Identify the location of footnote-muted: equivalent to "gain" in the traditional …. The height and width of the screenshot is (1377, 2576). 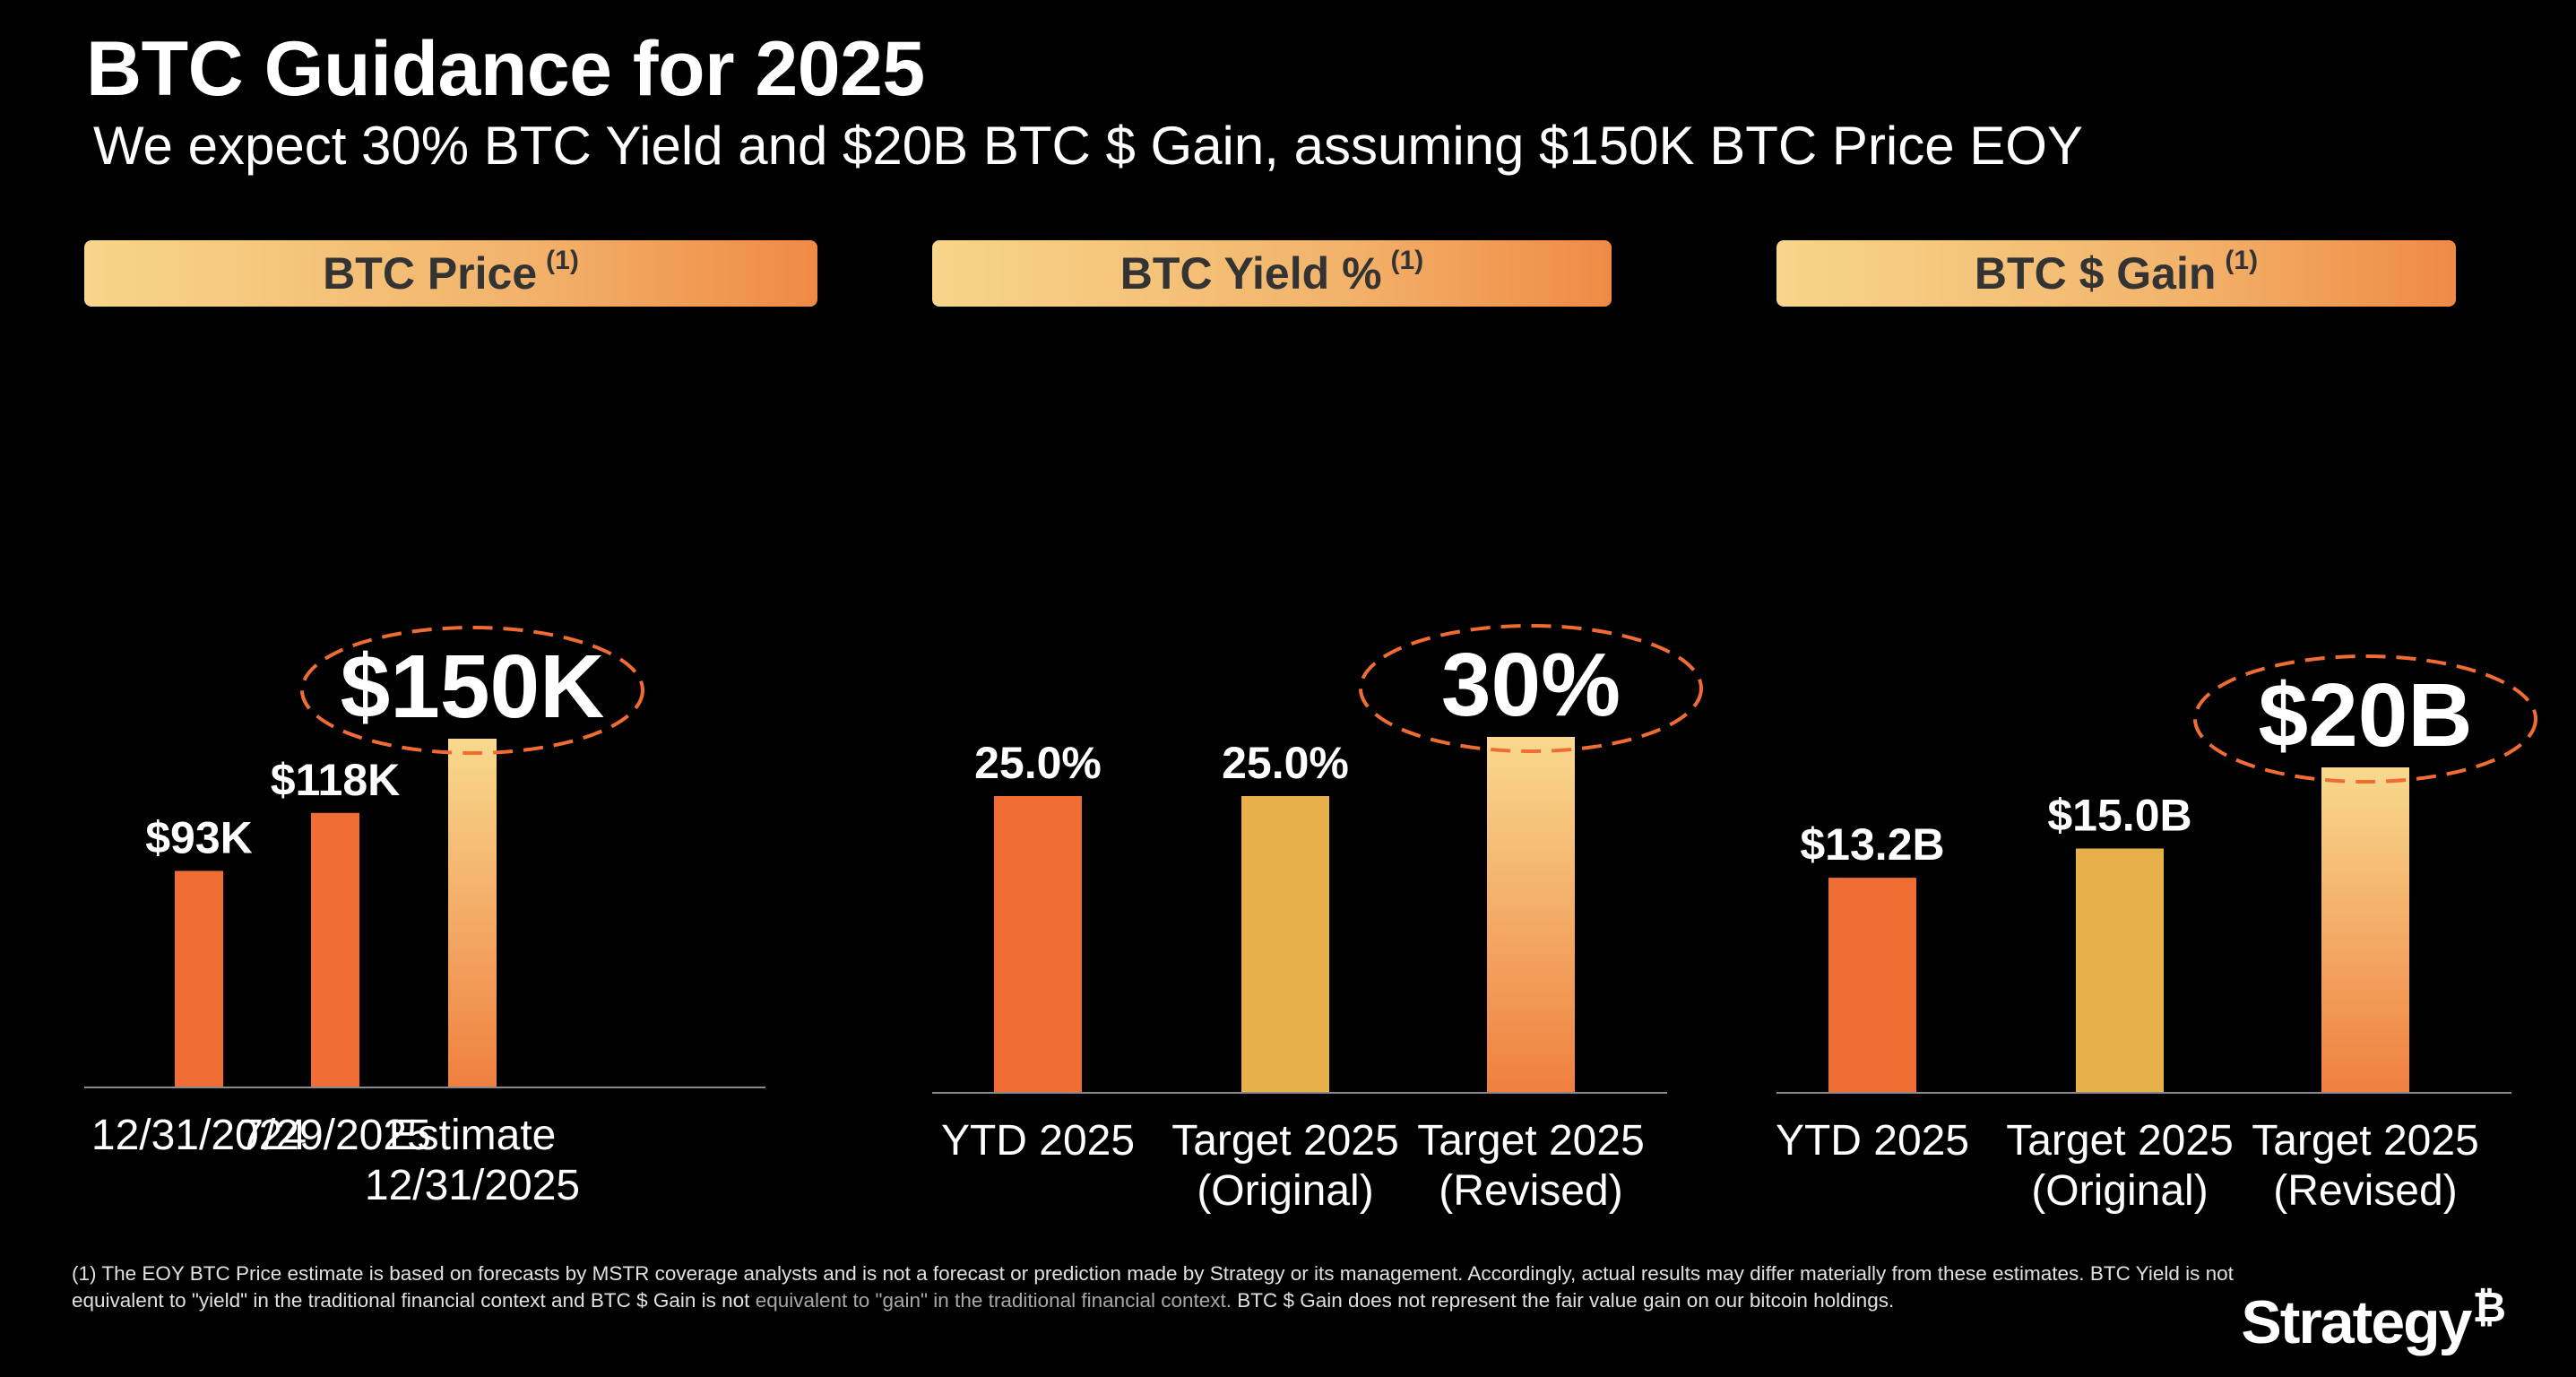
(993, 1300).